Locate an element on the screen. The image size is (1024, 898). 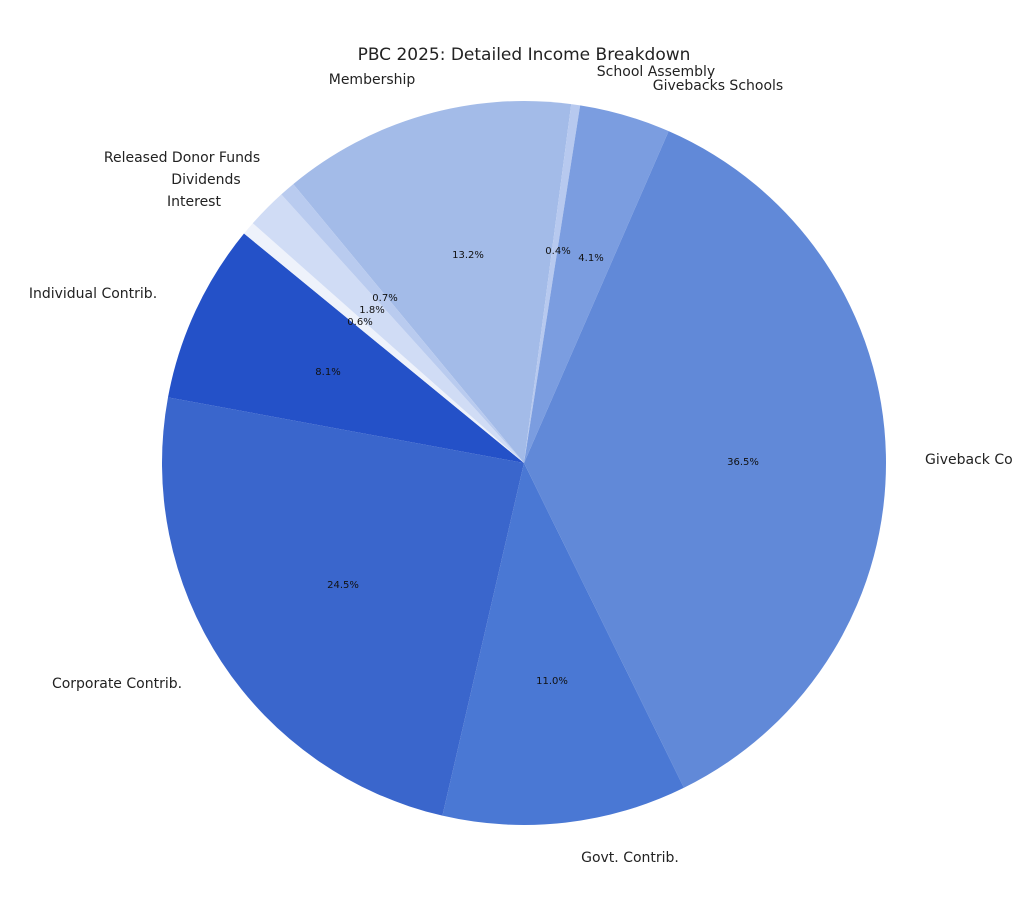
value-label: 4.1% is located at coordinates (590, 258).